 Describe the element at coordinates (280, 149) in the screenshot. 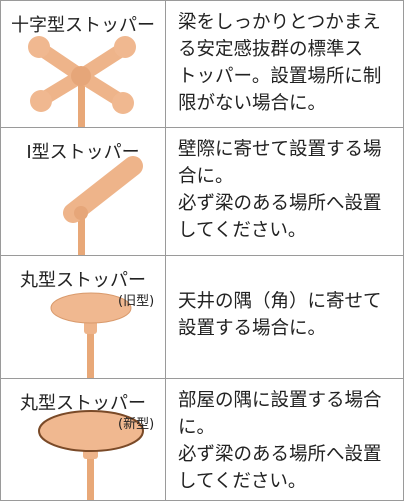

I see `description-line: 壁際に寄せて設置する場` at that location.